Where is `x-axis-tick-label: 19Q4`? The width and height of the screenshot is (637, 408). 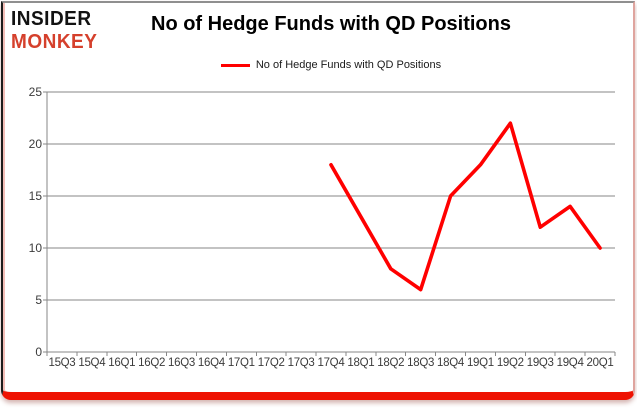 x-axis-tick-label: 19Q4 is located at coordinates (570, 363).